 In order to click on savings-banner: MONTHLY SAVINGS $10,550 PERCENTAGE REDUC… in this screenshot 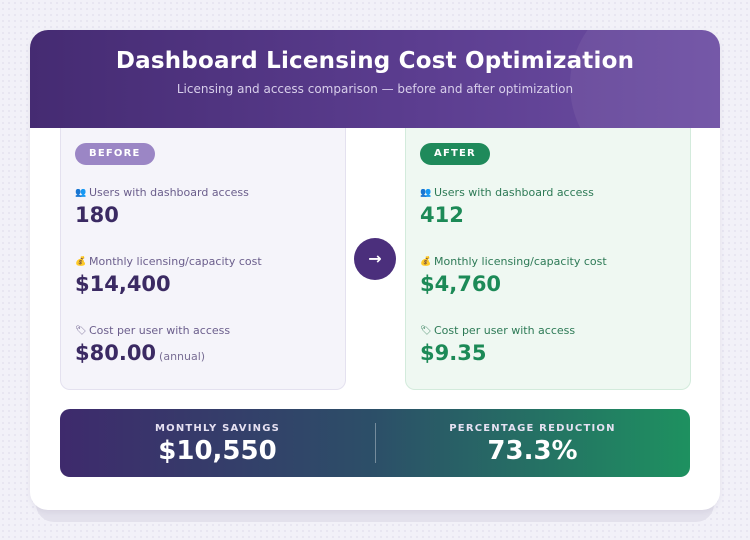, I will do `click(375, 443)`.